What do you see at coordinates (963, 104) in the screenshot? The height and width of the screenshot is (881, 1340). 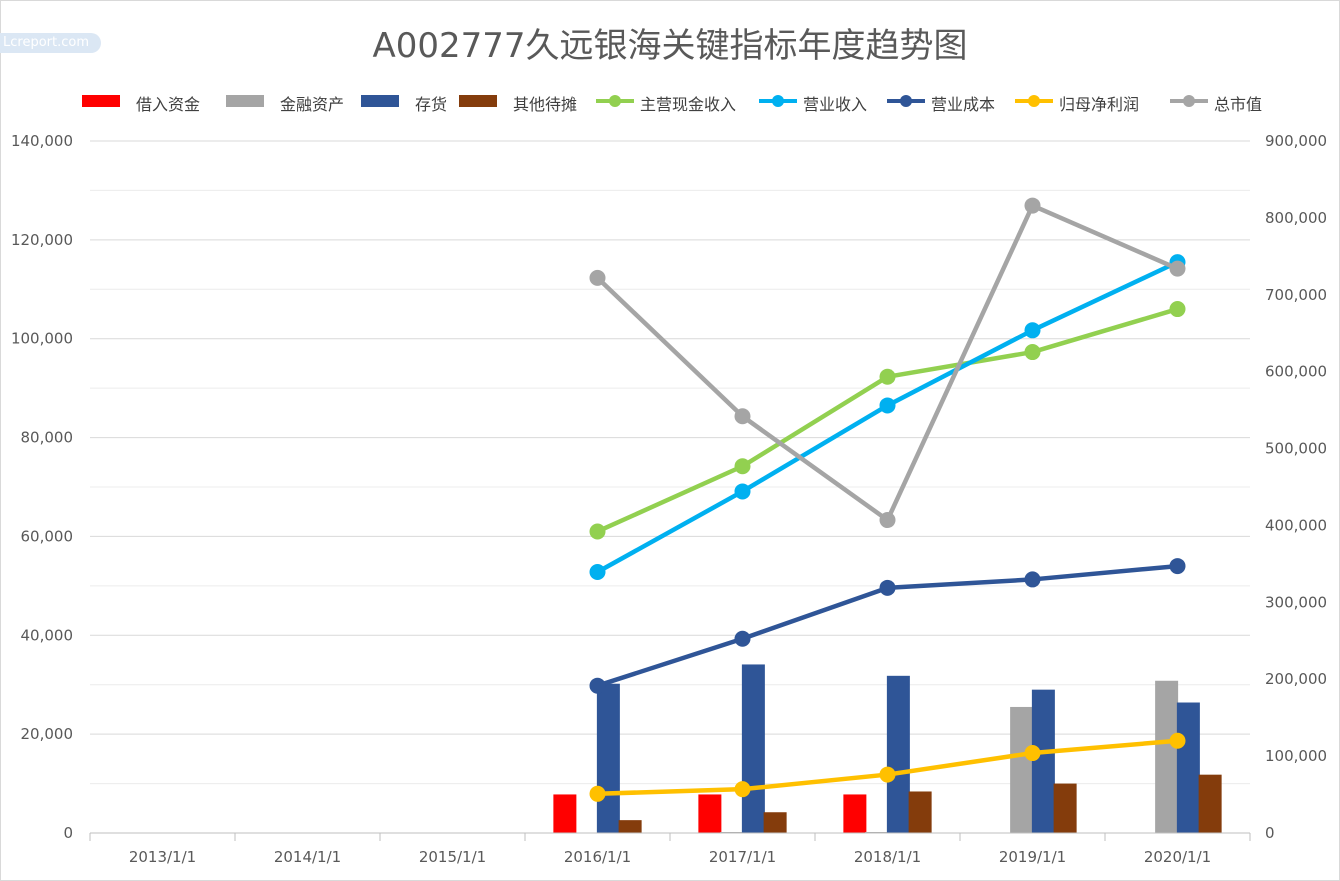 I see `legend-label-operating-cost: 营业成本` at bounding box center [963, 104].